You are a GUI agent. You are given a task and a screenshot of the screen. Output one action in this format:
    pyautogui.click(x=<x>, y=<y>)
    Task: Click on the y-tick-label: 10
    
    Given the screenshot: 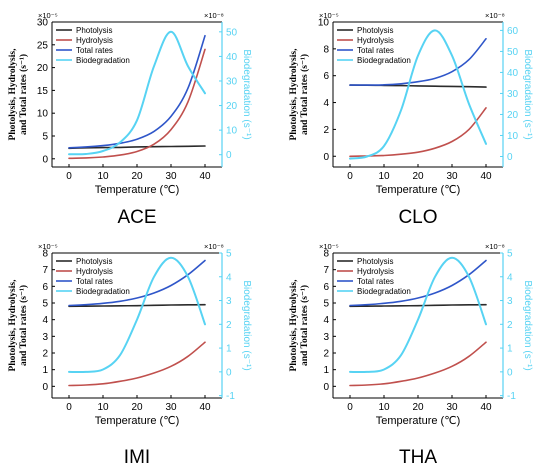 What is the action you would take?
    pyautogui.click(x=43, y=114)
    